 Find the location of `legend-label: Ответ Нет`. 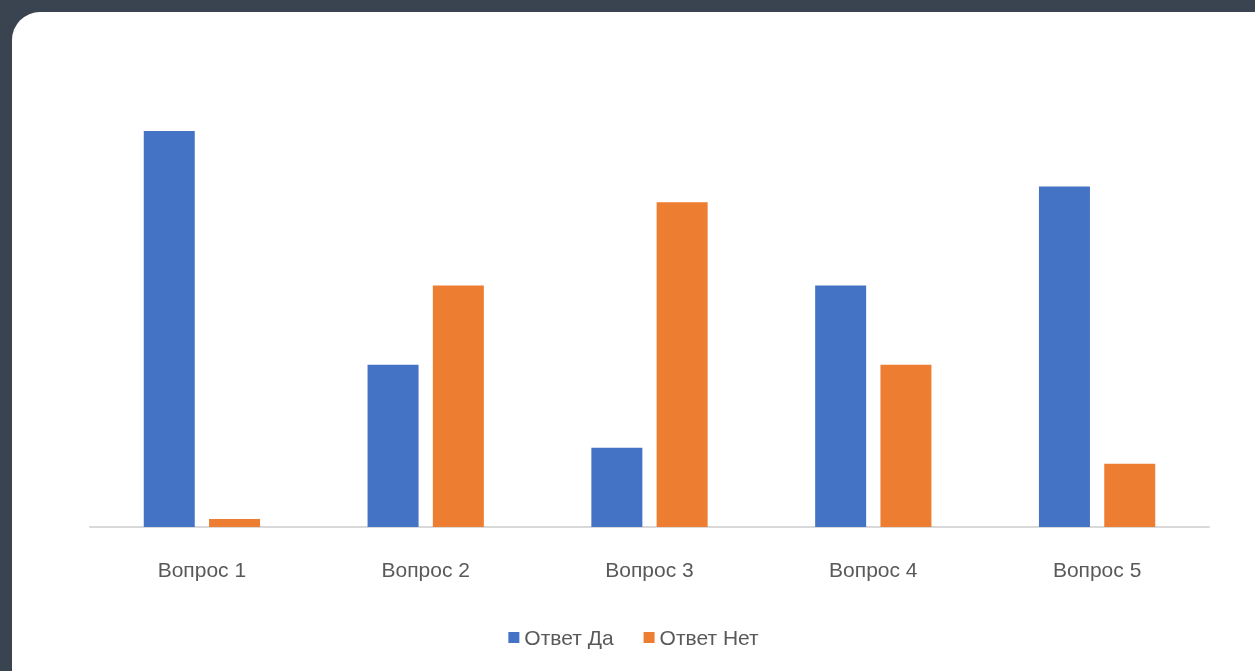

legend-label: Ответ Нет is located at coordinates (709, 637).